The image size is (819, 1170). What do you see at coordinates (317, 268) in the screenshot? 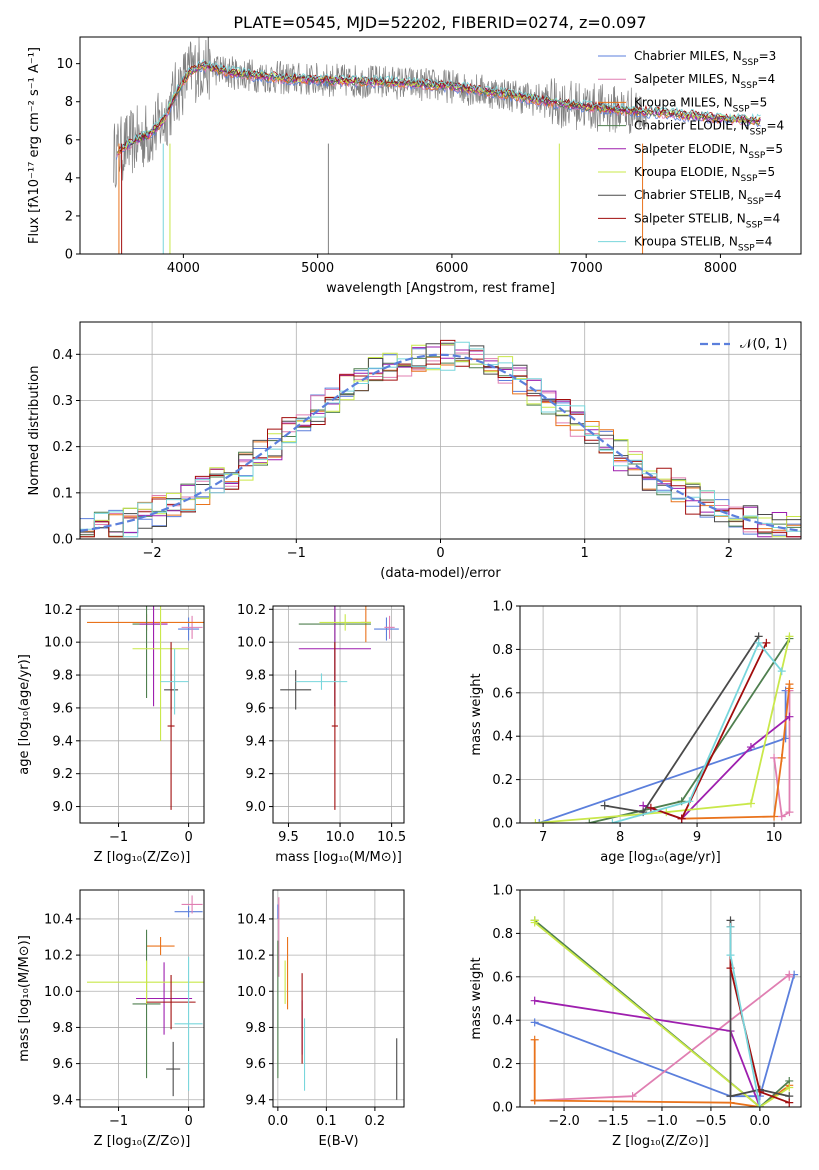
I see `x-tick-label: 5000` at bounding box center [317, 268].